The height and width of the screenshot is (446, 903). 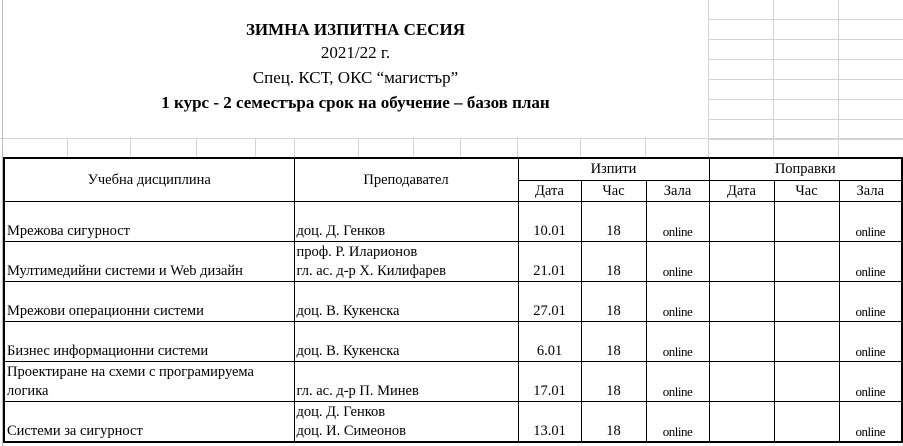 What do you see at coordinates (28, 391) in the screenshot?
I see `subject-cell-line: логика` at bounding box center [28, 391].